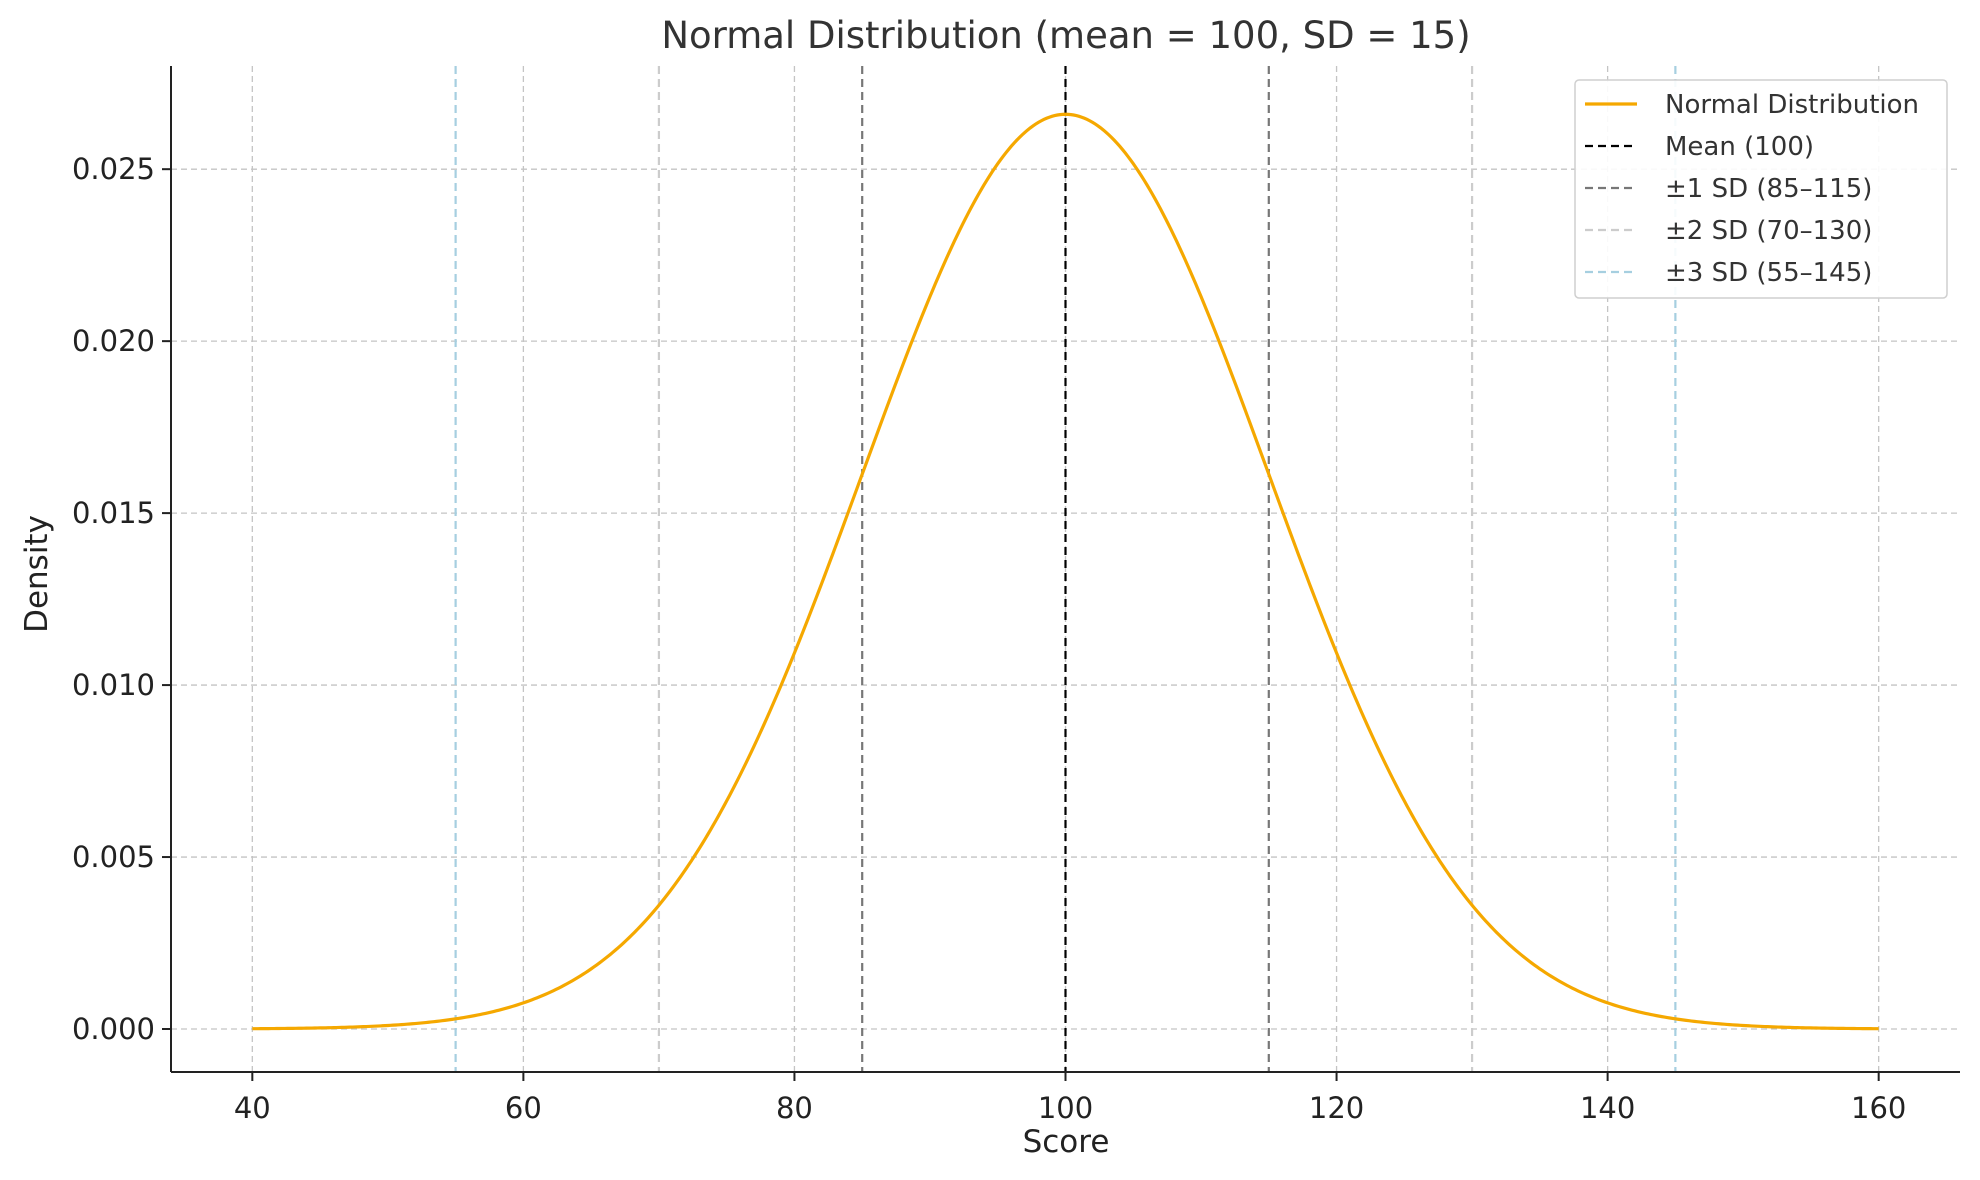  I want to click on legend-box, so click(1761, 189).